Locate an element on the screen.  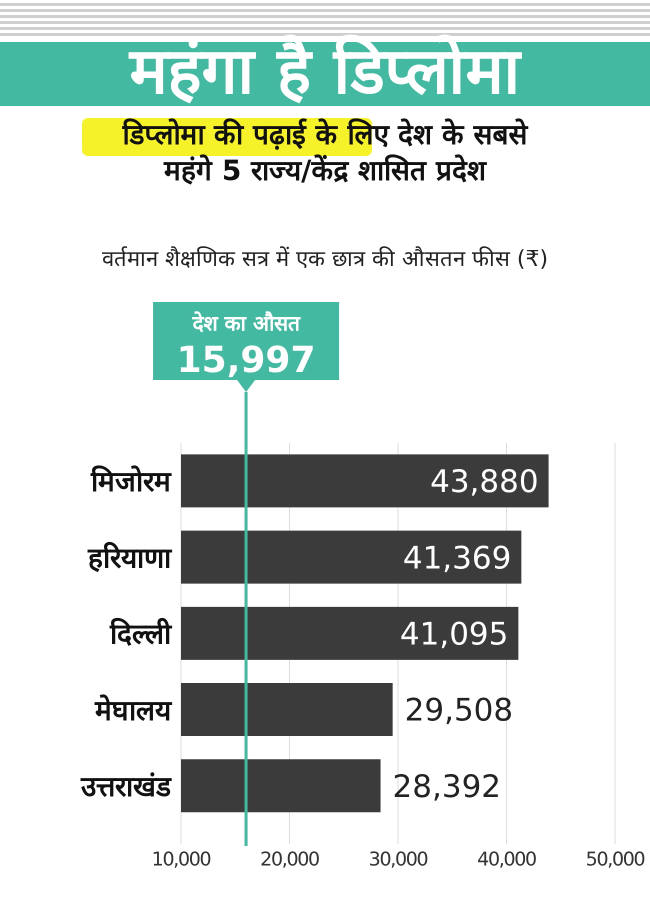
y-tick-label: दिल्ली is located at coordinates (141, 634).